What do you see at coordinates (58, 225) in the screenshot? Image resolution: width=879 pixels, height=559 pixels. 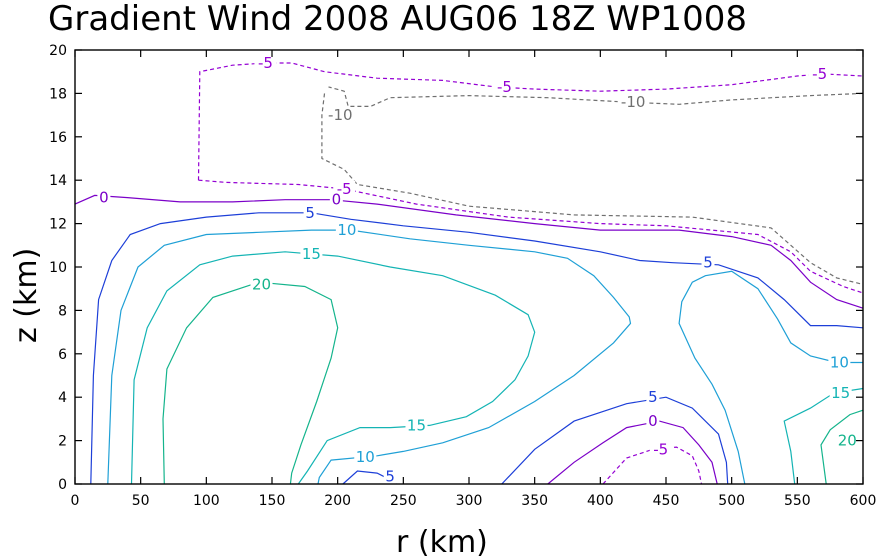 I see `y-tick-label: 12` at bounding box center [58, 225].